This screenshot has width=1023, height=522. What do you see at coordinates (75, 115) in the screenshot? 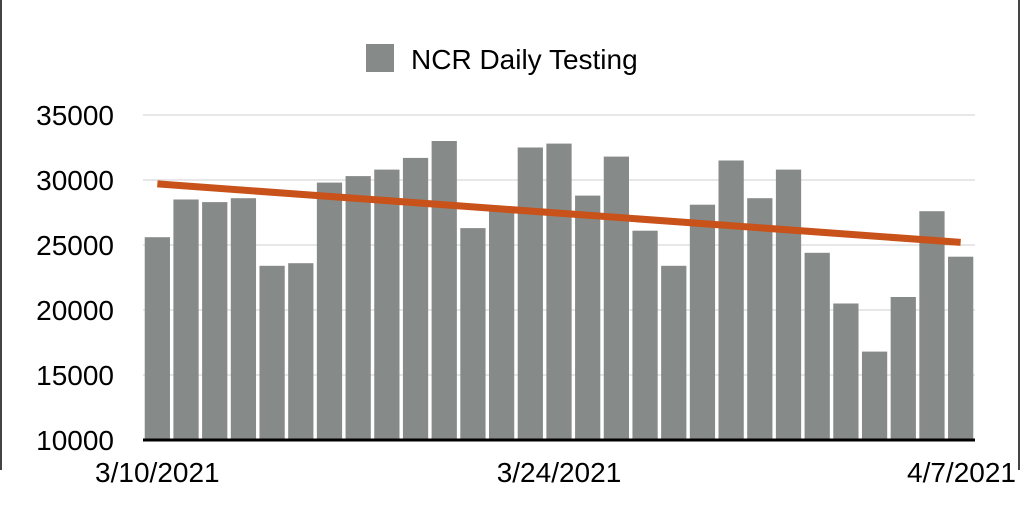
I see `y-tick-label: 35000` at bounding box center [75, 115].